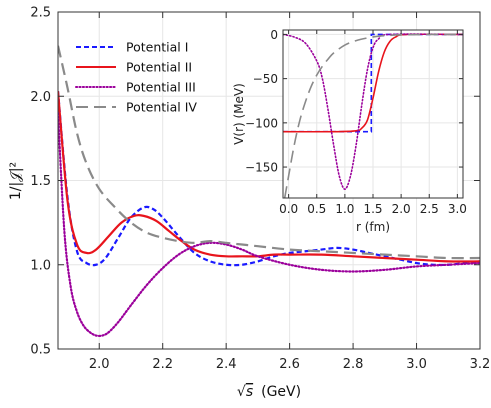  Describe the element at coordinates (274, 35) in the screenshot. I see `inset-y-tick-label: 0` at that location.